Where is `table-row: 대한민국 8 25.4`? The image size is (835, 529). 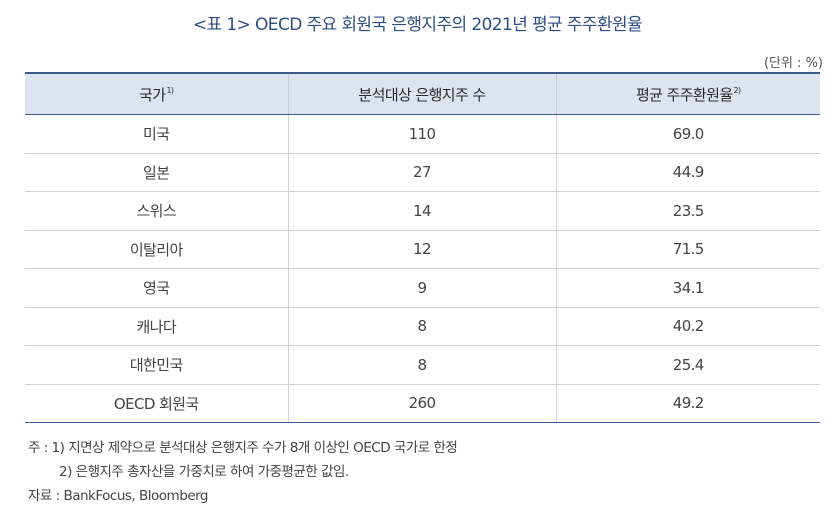
table-row: 대한민국 8 25.4 is located at coordinates (422, 365).